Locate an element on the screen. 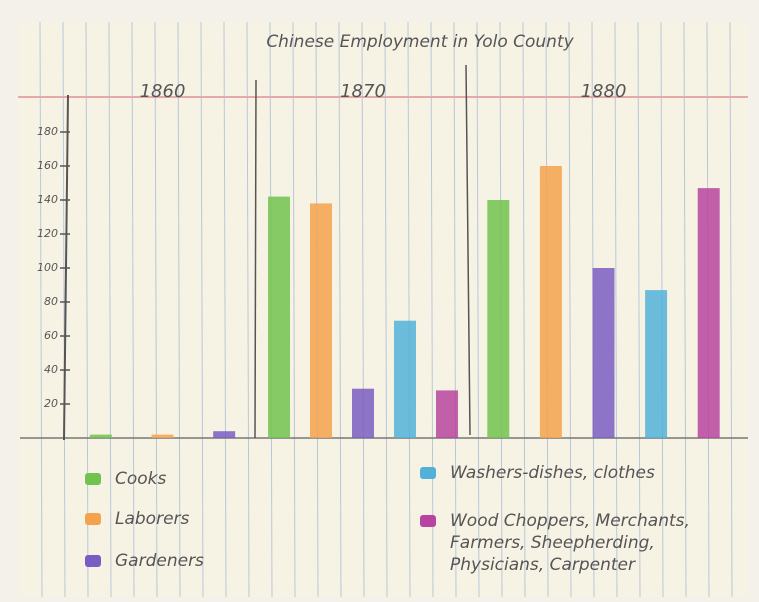  y-tick-label: 20 is located at coordinates (51, 403).